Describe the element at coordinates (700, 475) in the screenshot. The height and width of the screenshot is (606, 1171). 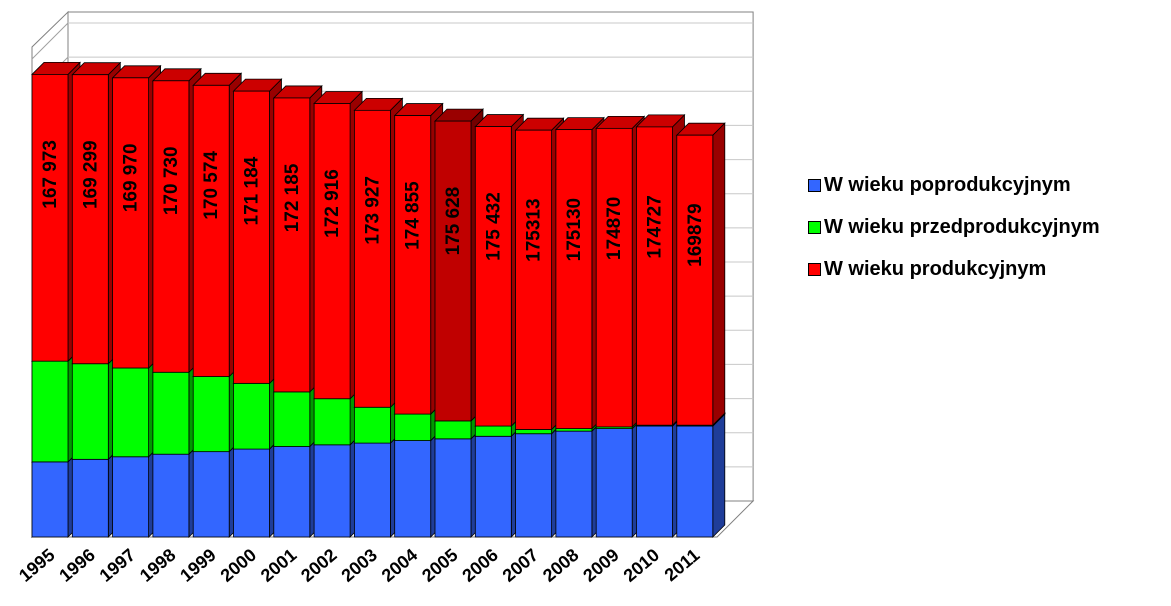
I see `bar-poprodukcyjnym-2011` at that location.